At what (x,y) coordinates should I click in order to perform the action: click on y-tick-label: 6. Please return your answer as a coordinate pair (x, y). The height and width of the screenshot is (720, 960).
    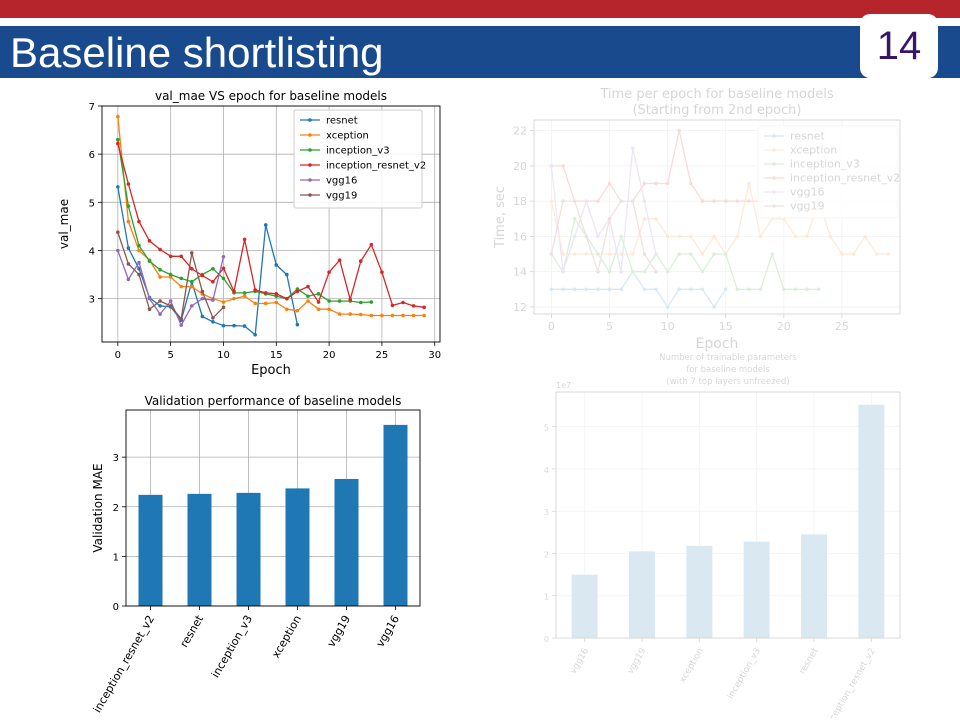
    Looking at the image, I should click on (92, 155).